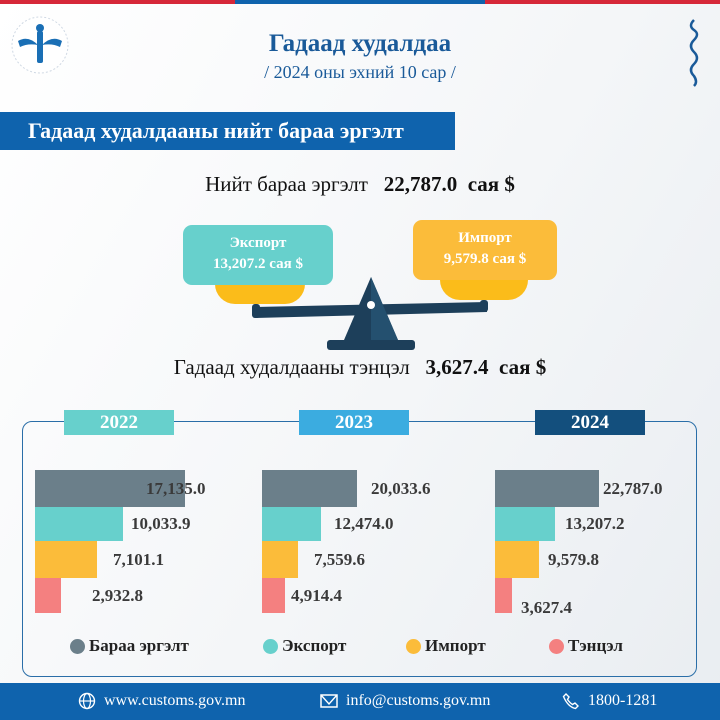 This screenshot has height=720, width=720. I want to click on legend-label: Экспорт, so click(314, 645).